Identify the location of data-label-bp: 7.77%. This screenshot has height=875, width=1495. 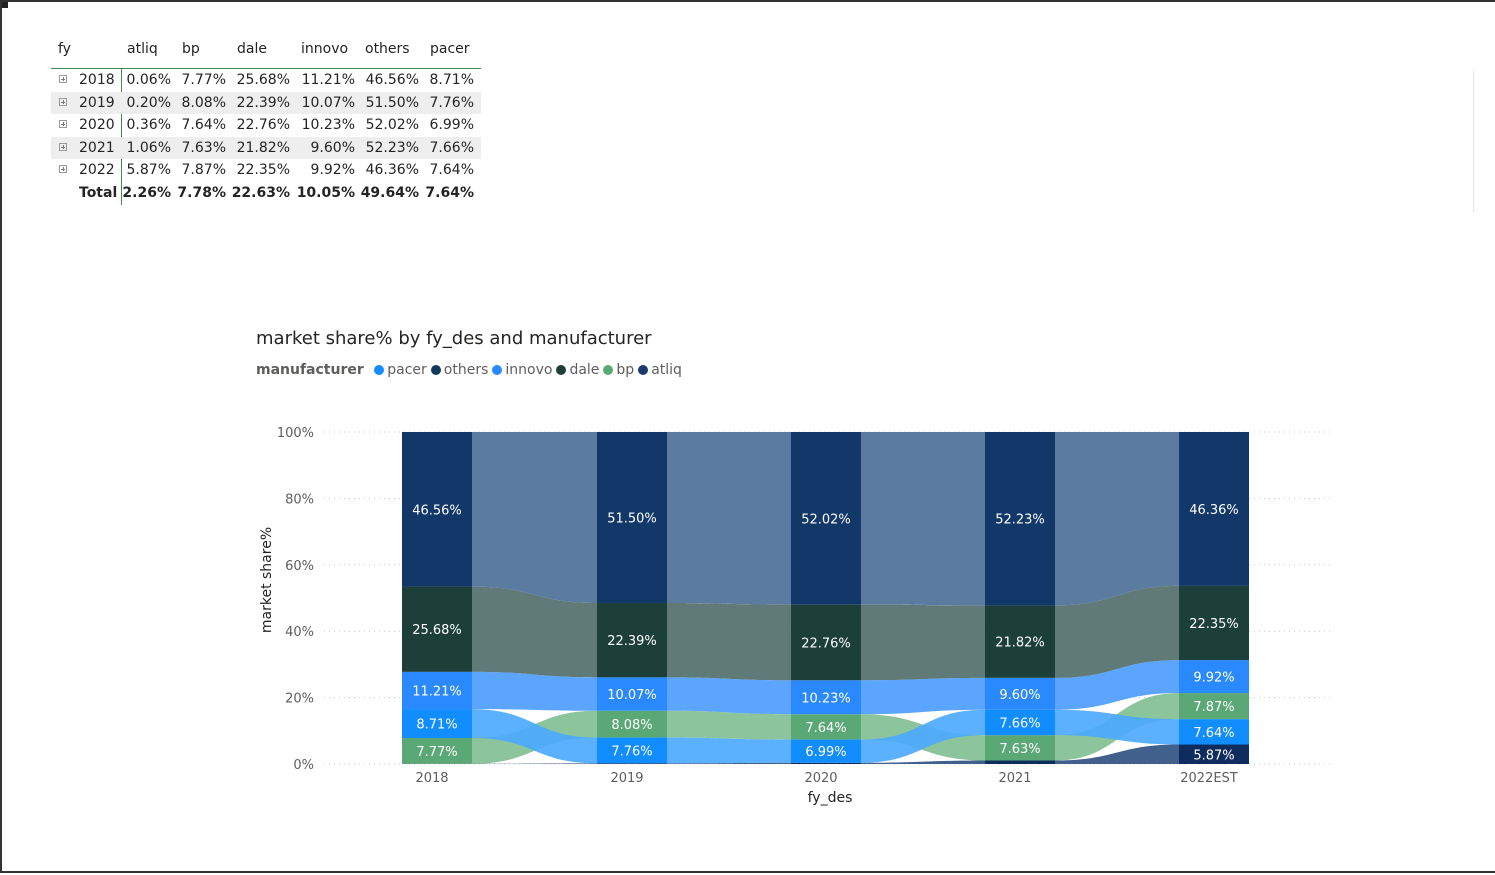
(436, 752).